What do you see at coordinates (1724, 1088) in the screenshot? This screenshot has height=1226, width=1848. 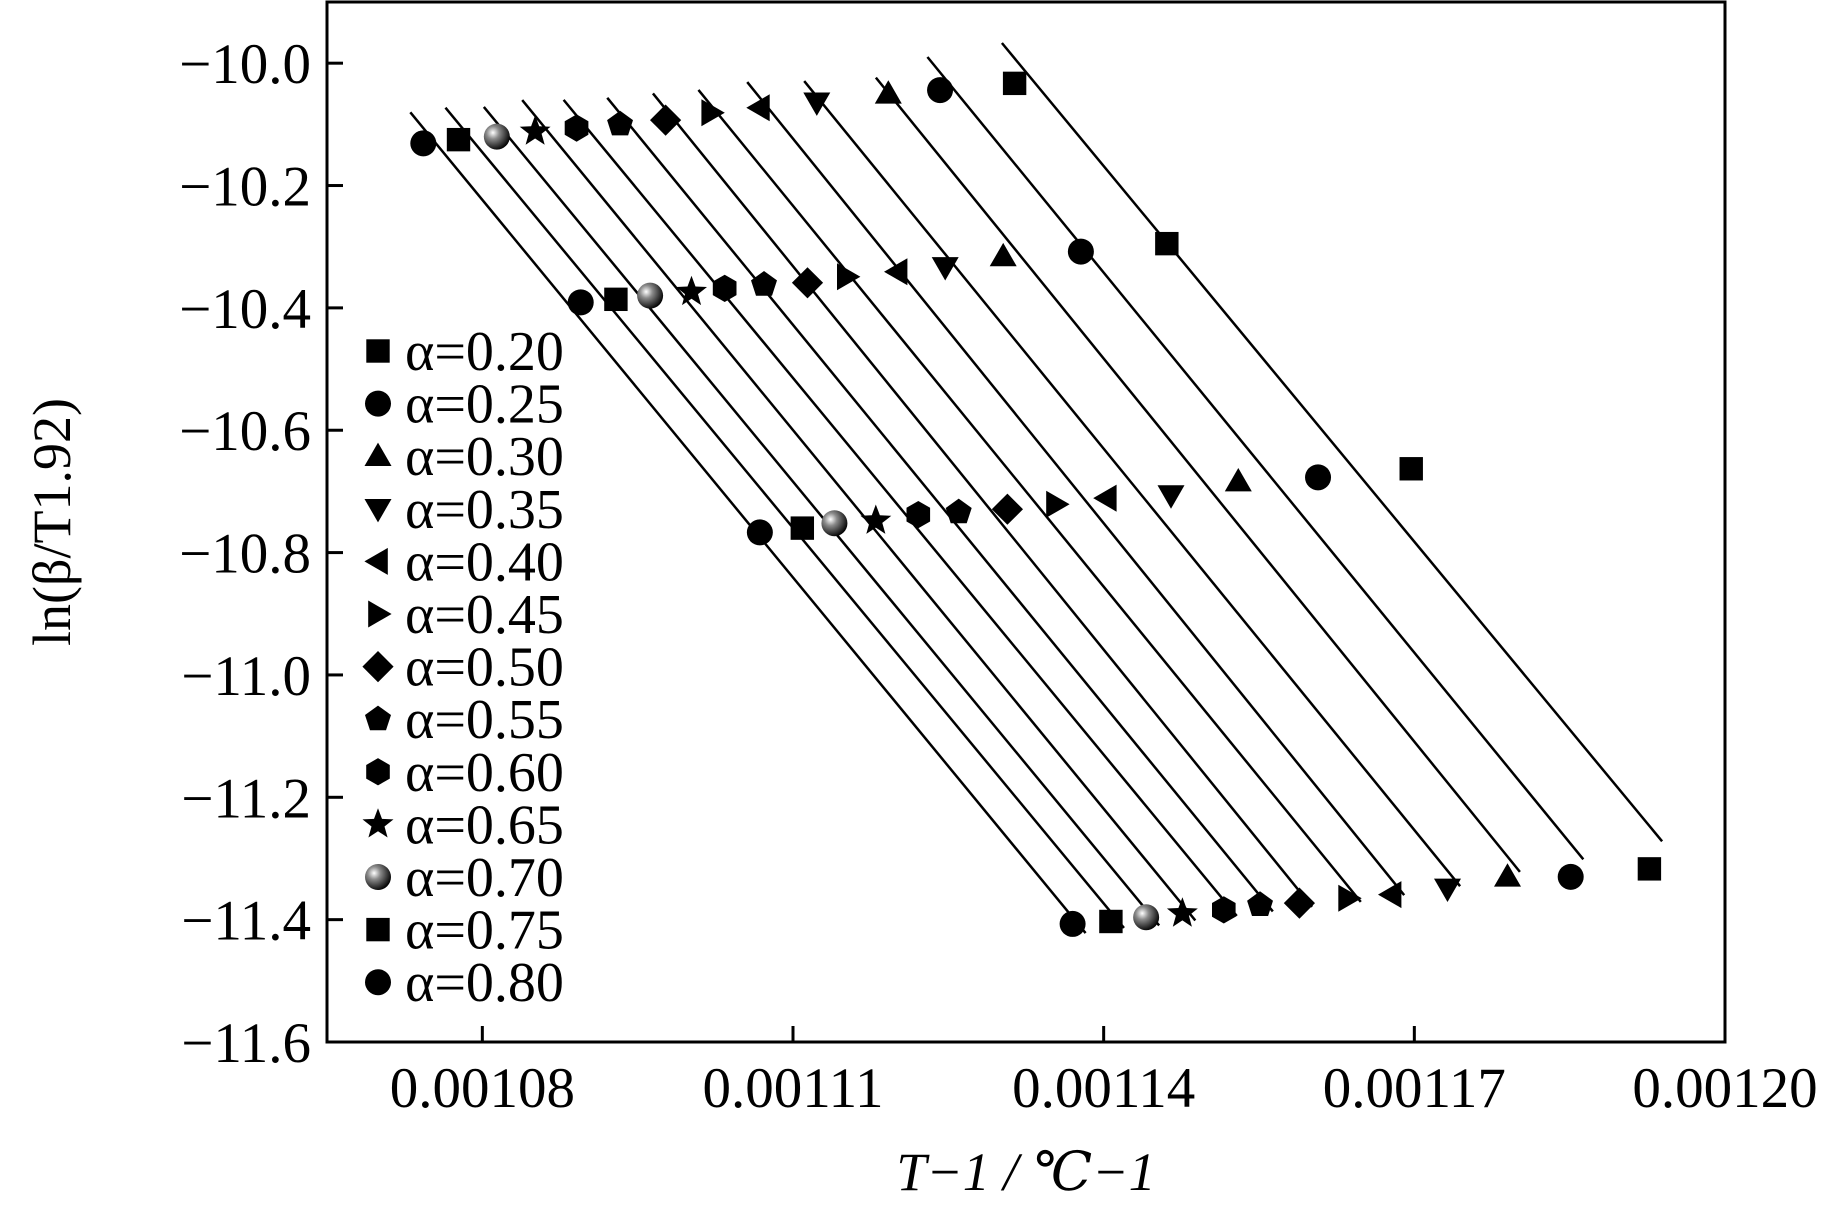 I see `x-tick-label: 0.00120` at bounding box center [1724, 1088].